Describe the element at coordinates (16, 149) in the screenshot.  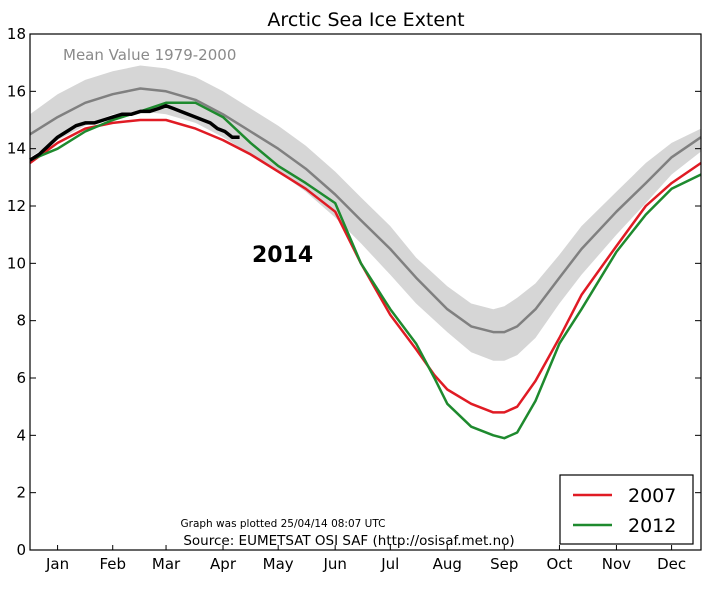
I see `y-tick-label: 14` at that location.